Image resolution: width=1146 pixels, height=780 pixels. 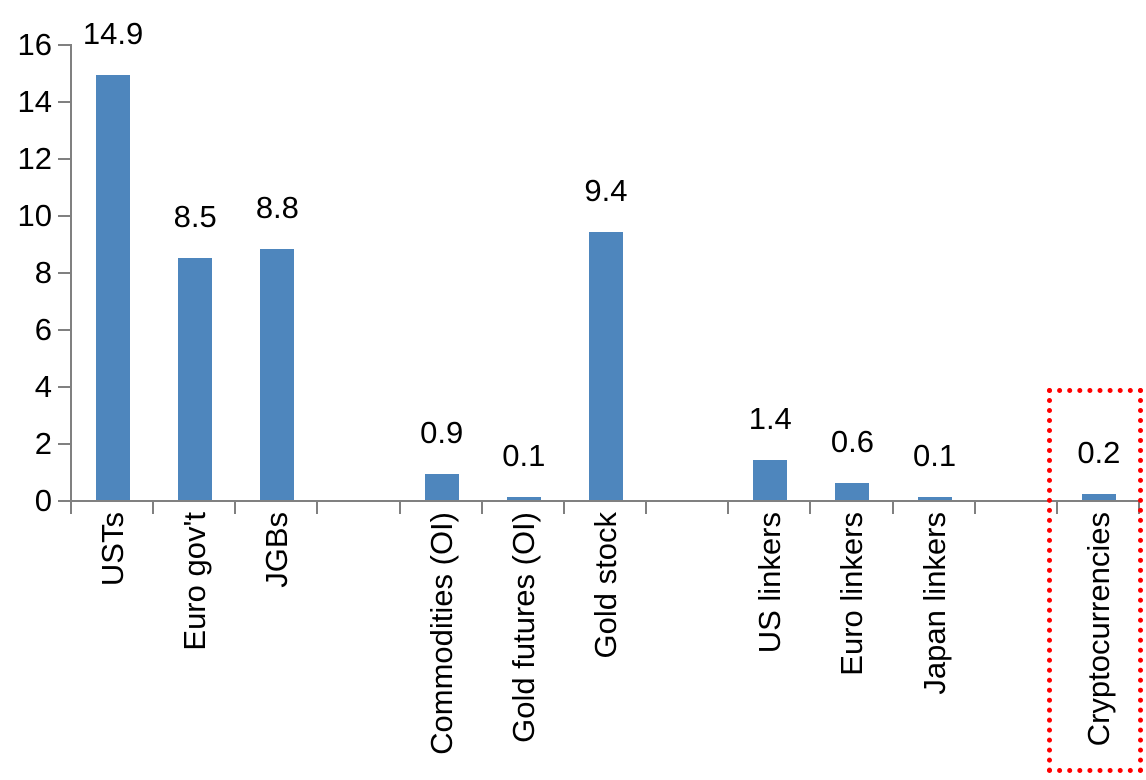 I want to click on category-label-text: Commodities (OI), so click(x=441, y=633).